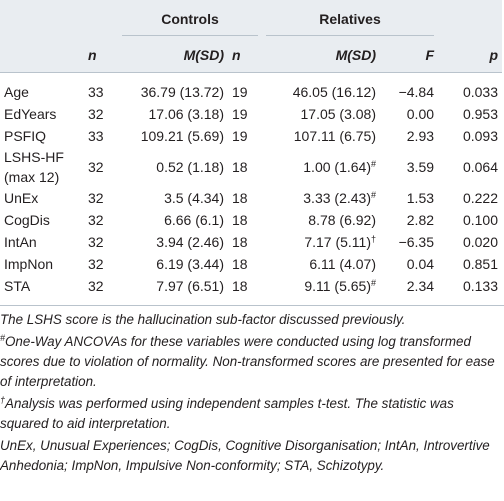  What do you see at coordinates (251, 286) in the screenshot?
I see `table-row: STA 32 7.97 (6.51) 18 9.11 (5.65)# 2.34 0.133` at bounding box center [251, 286].